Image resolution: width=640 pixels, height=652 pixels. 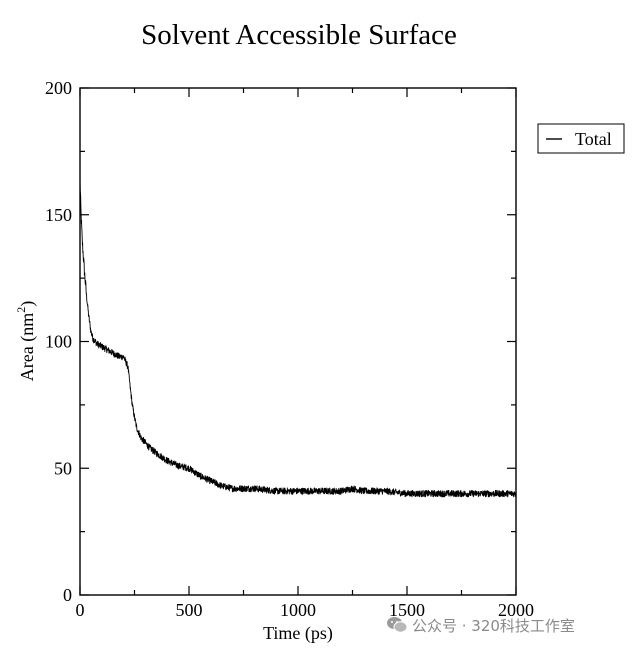 I want to click on wechat-icon, so click(x=397, y=625).